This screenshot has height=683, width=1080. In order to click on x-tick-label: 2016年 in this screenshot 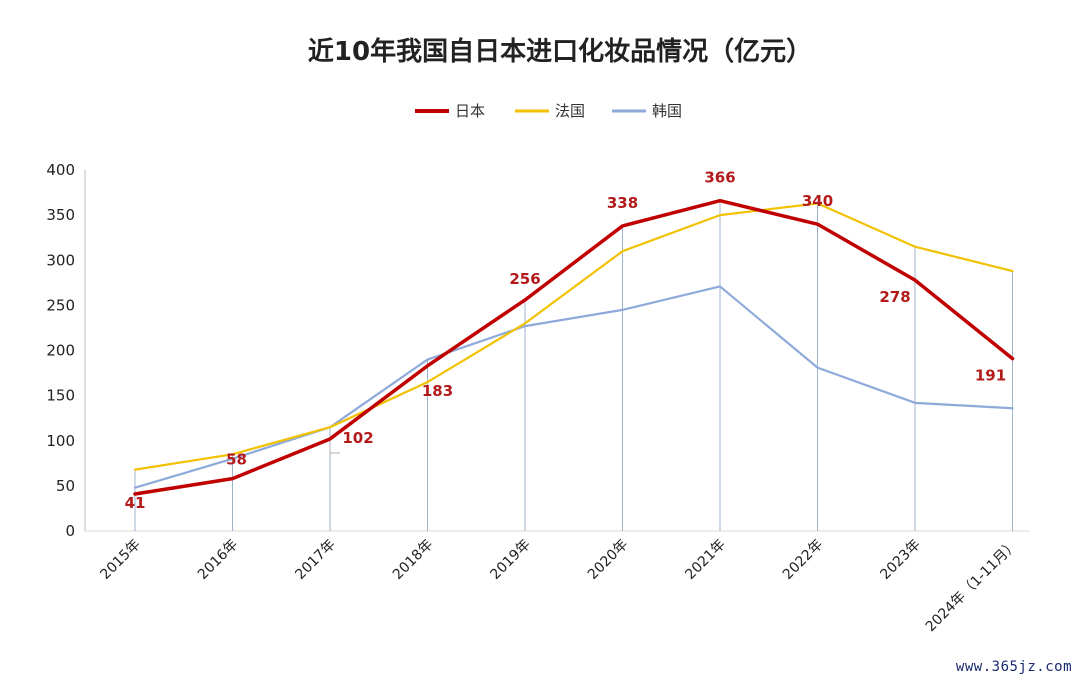, I will do `click(218, 560)`.